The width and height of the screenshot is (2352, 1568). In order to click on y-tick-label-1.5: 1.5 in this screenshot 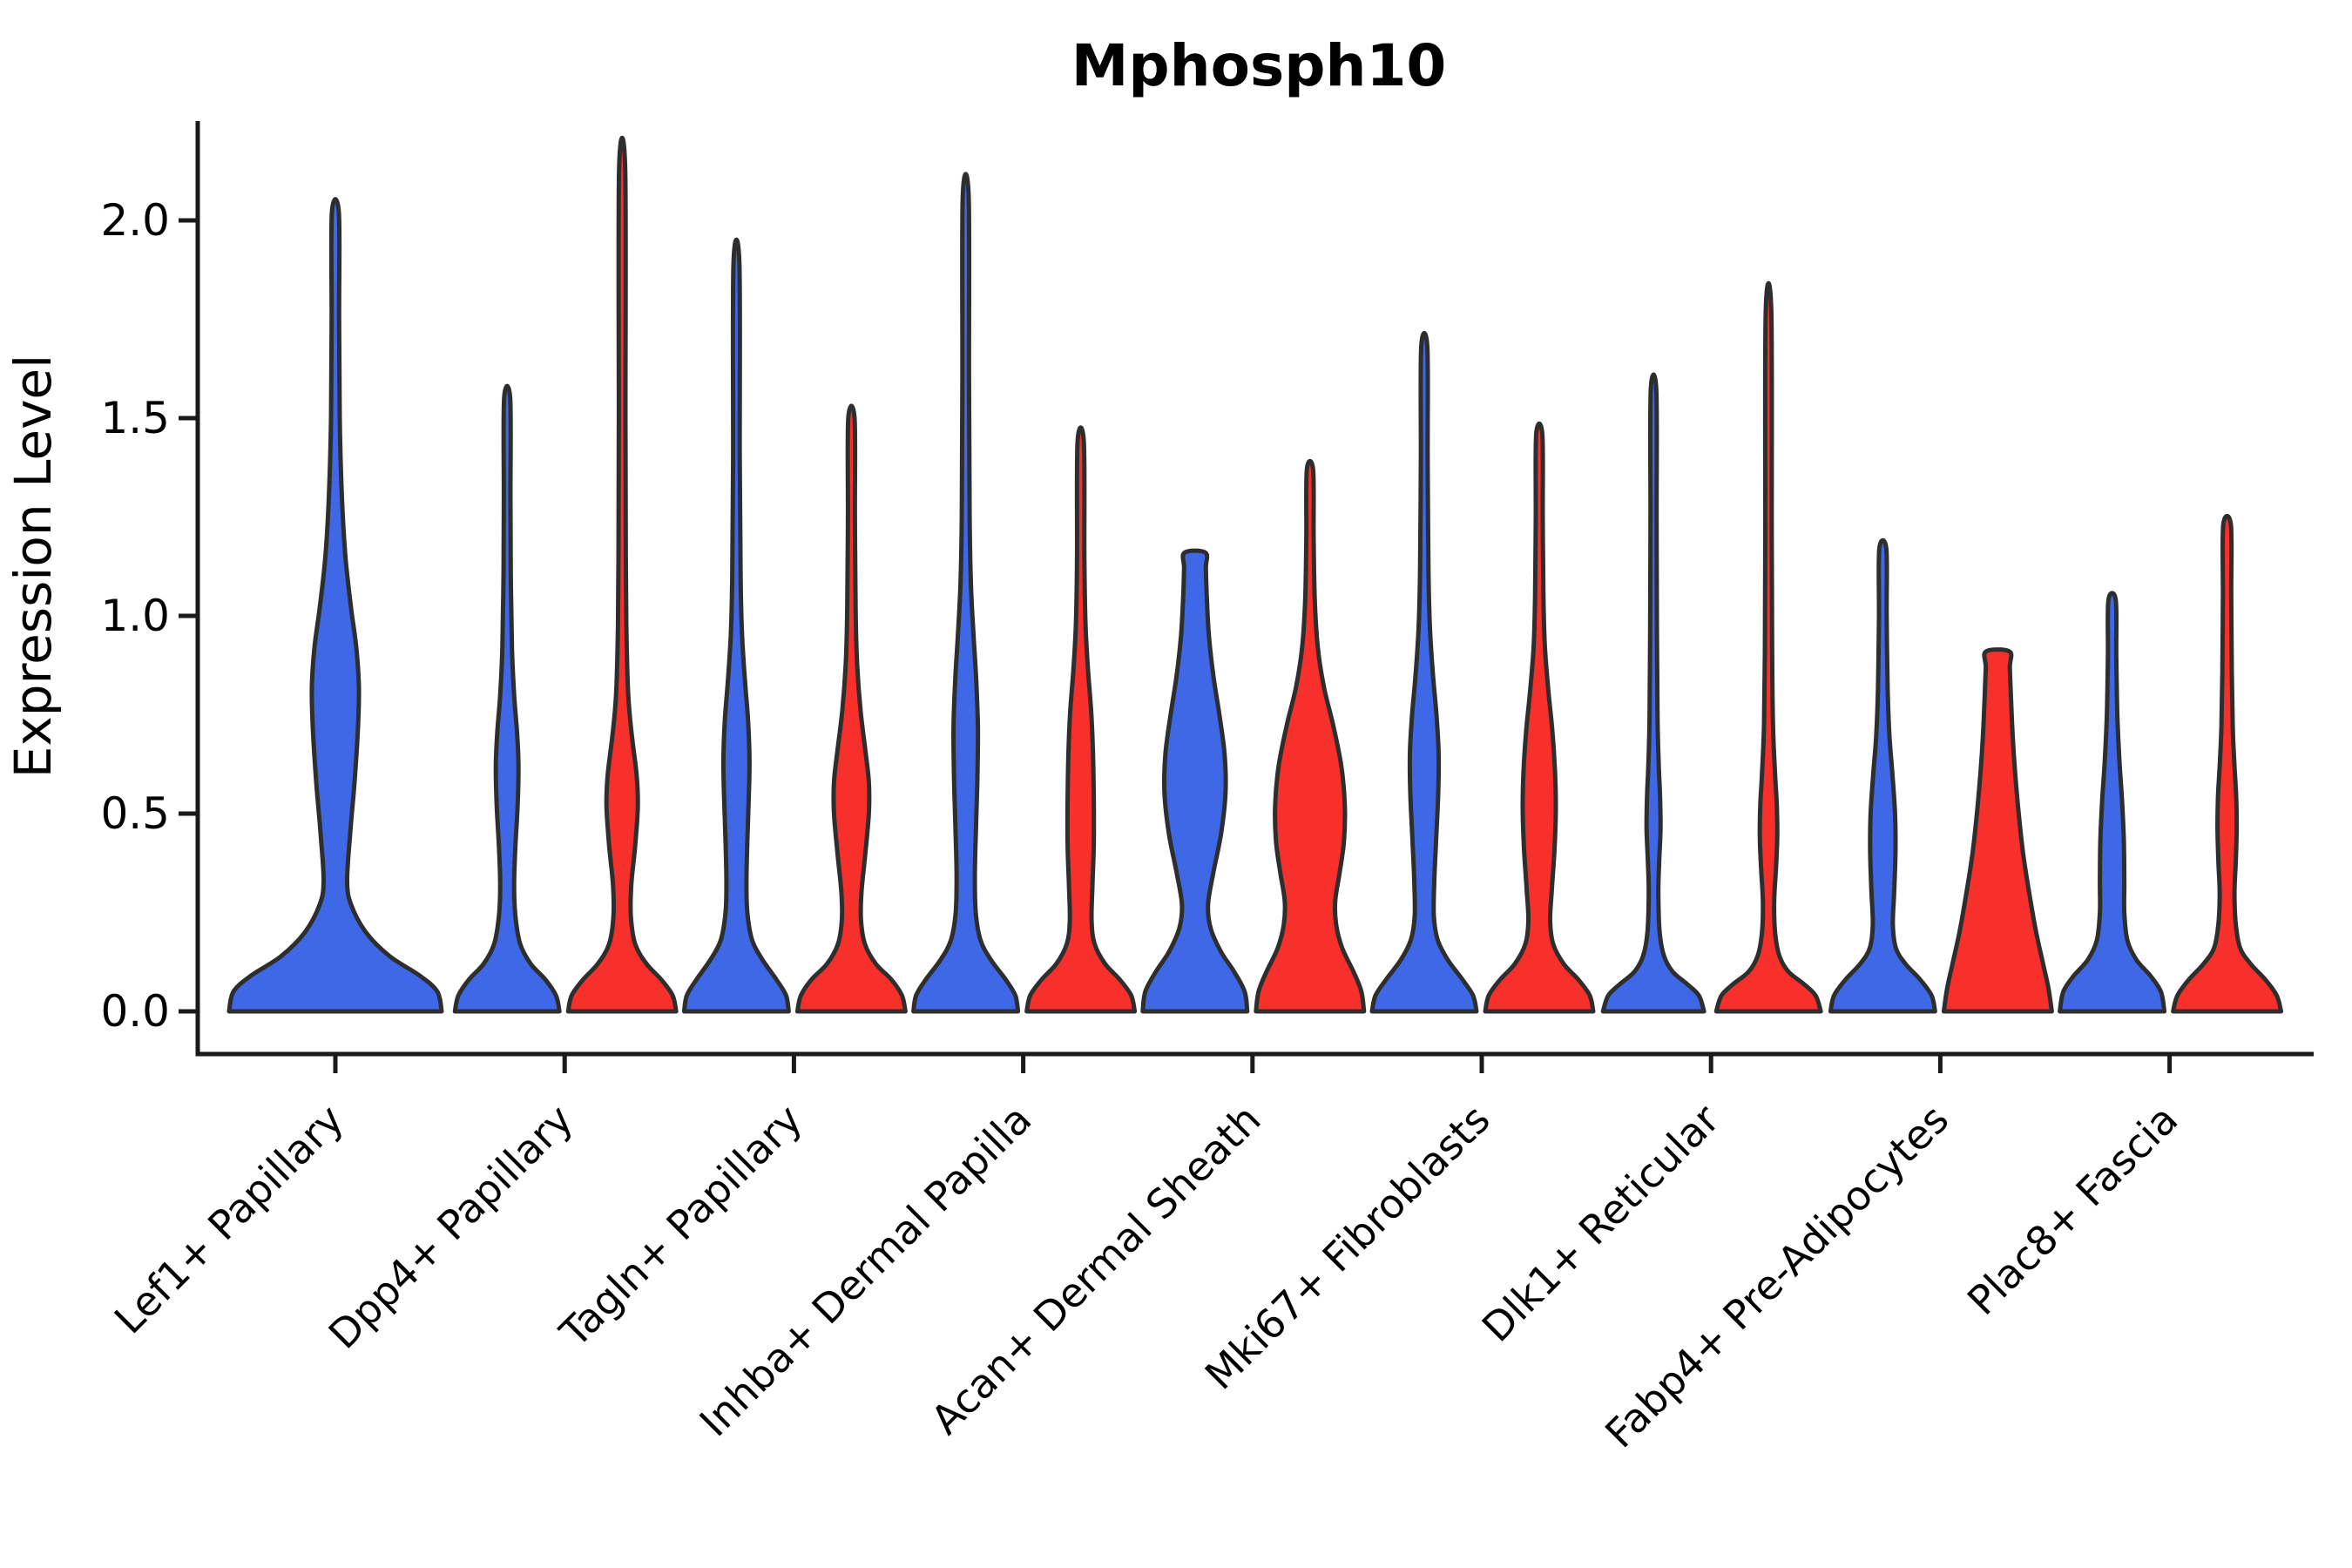, I will do `click(135, 418)`.